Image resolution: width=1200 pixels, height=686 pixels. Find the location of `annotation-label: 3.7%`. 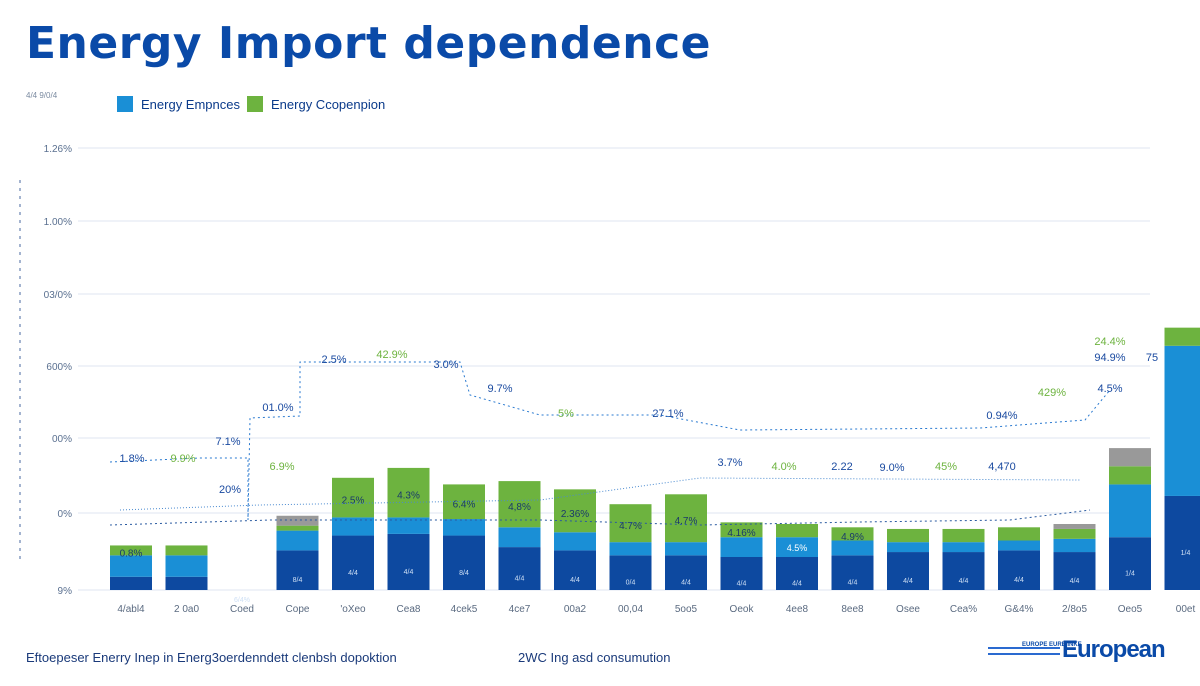

annotation-label: 3.7% is located at coordinates (729, 463).